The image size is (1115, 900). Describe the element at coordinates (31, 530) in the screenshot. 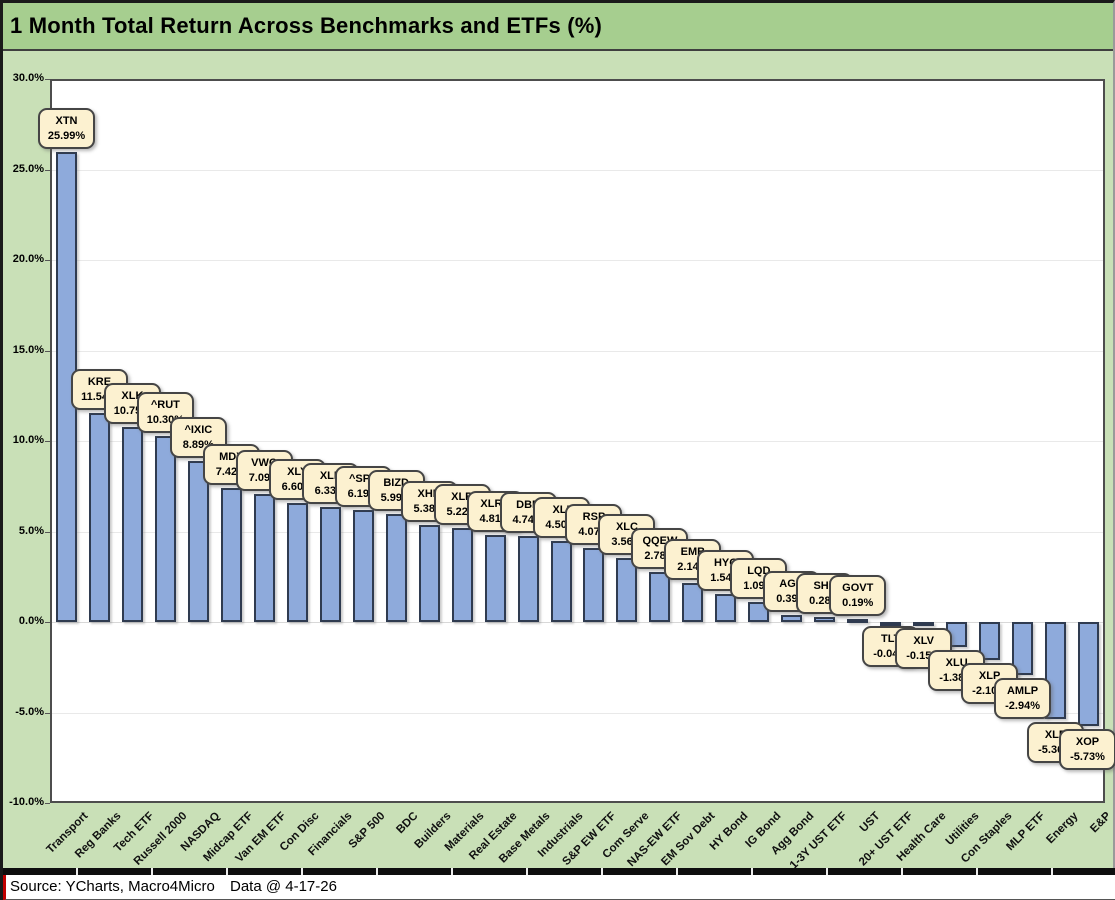

I see `y-axis-tick-label: 5.0%` at that location.